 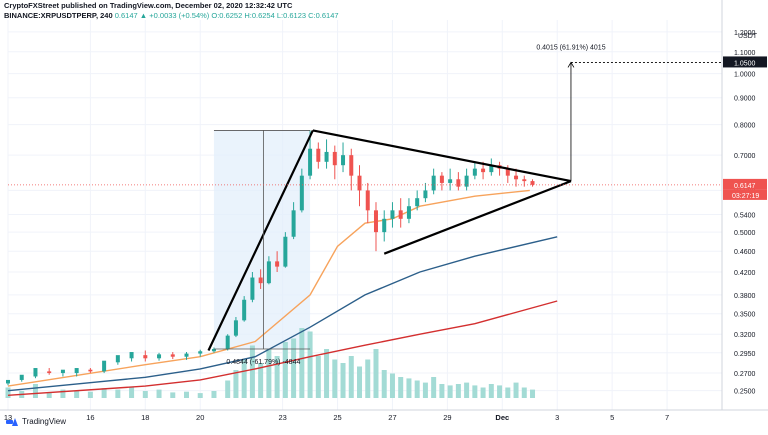 What do you see at coordinates (44, 421) in the screenshot?
I see `brand-label: TradingView` at bounding box center [44, 421].